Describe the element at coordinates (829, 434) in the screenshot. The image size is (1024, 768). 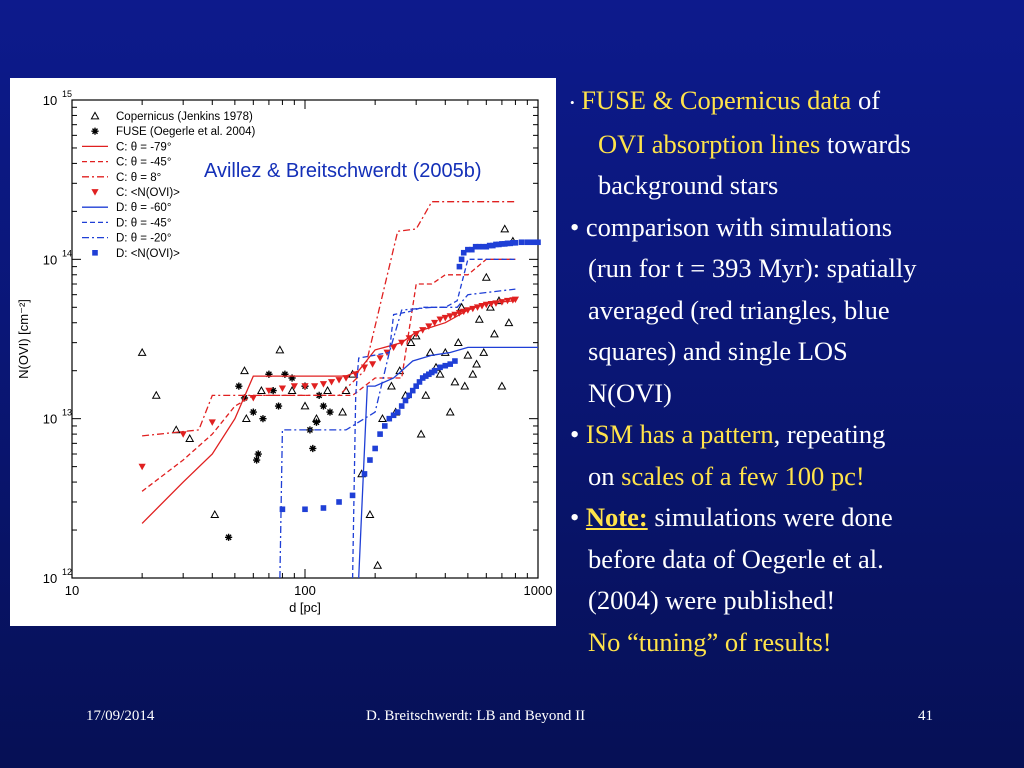
I see `bullet-text: , repeating` at that location.